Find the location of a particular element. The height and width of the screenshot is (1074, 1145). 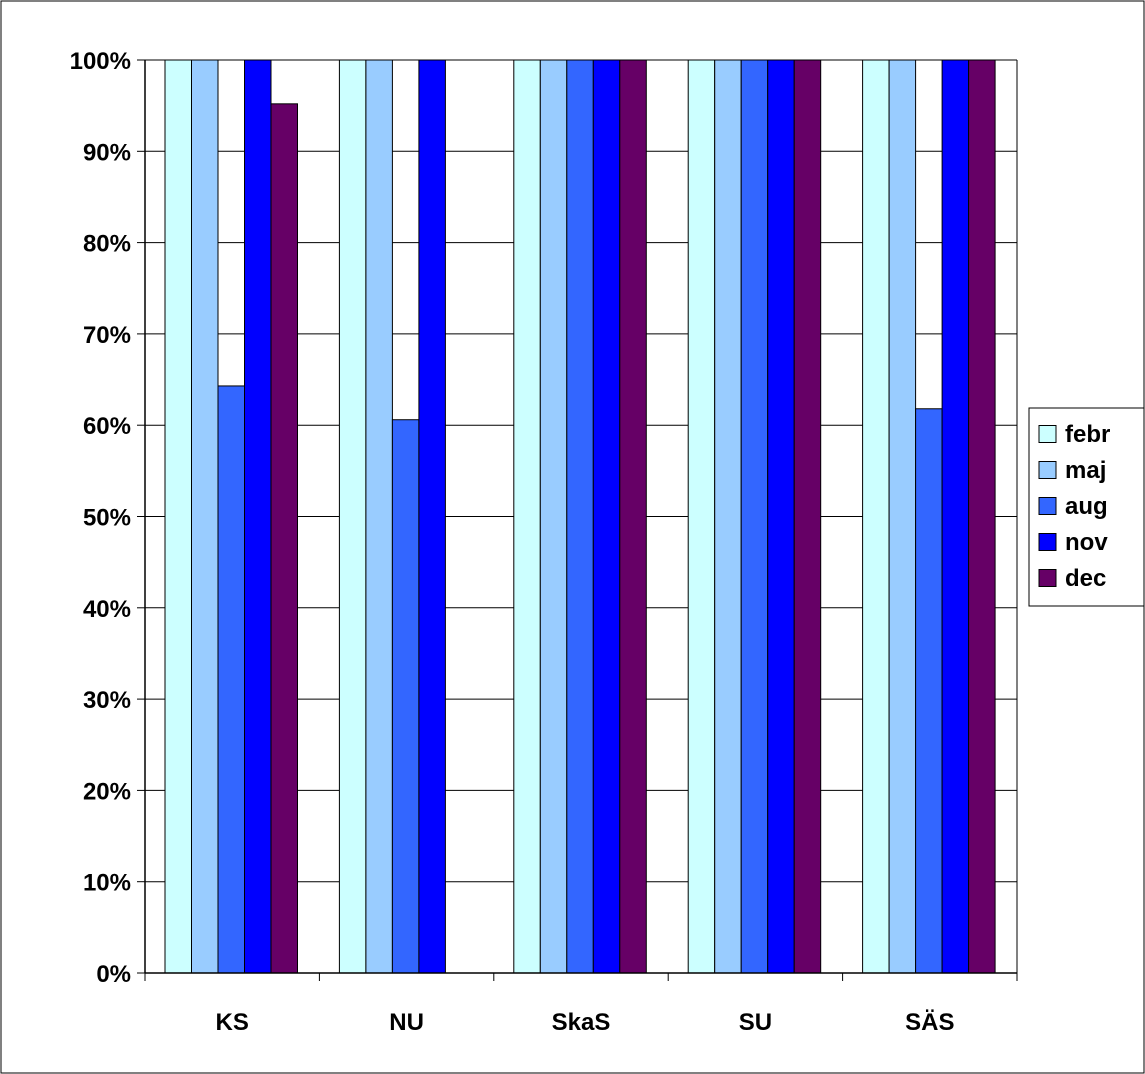

bar-aug-SU is located at coordinates (754, 516).